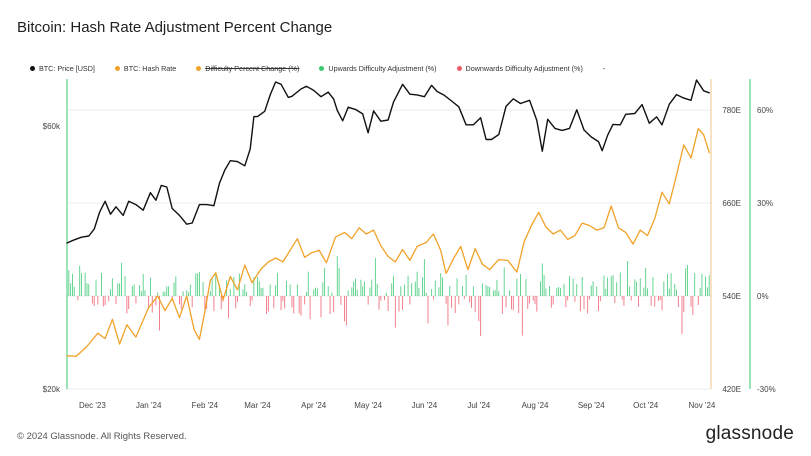  Describe the element at coordinates (425, 405) in the screenshot. I see `x-axis-tick-label: Jun '24` at that location.